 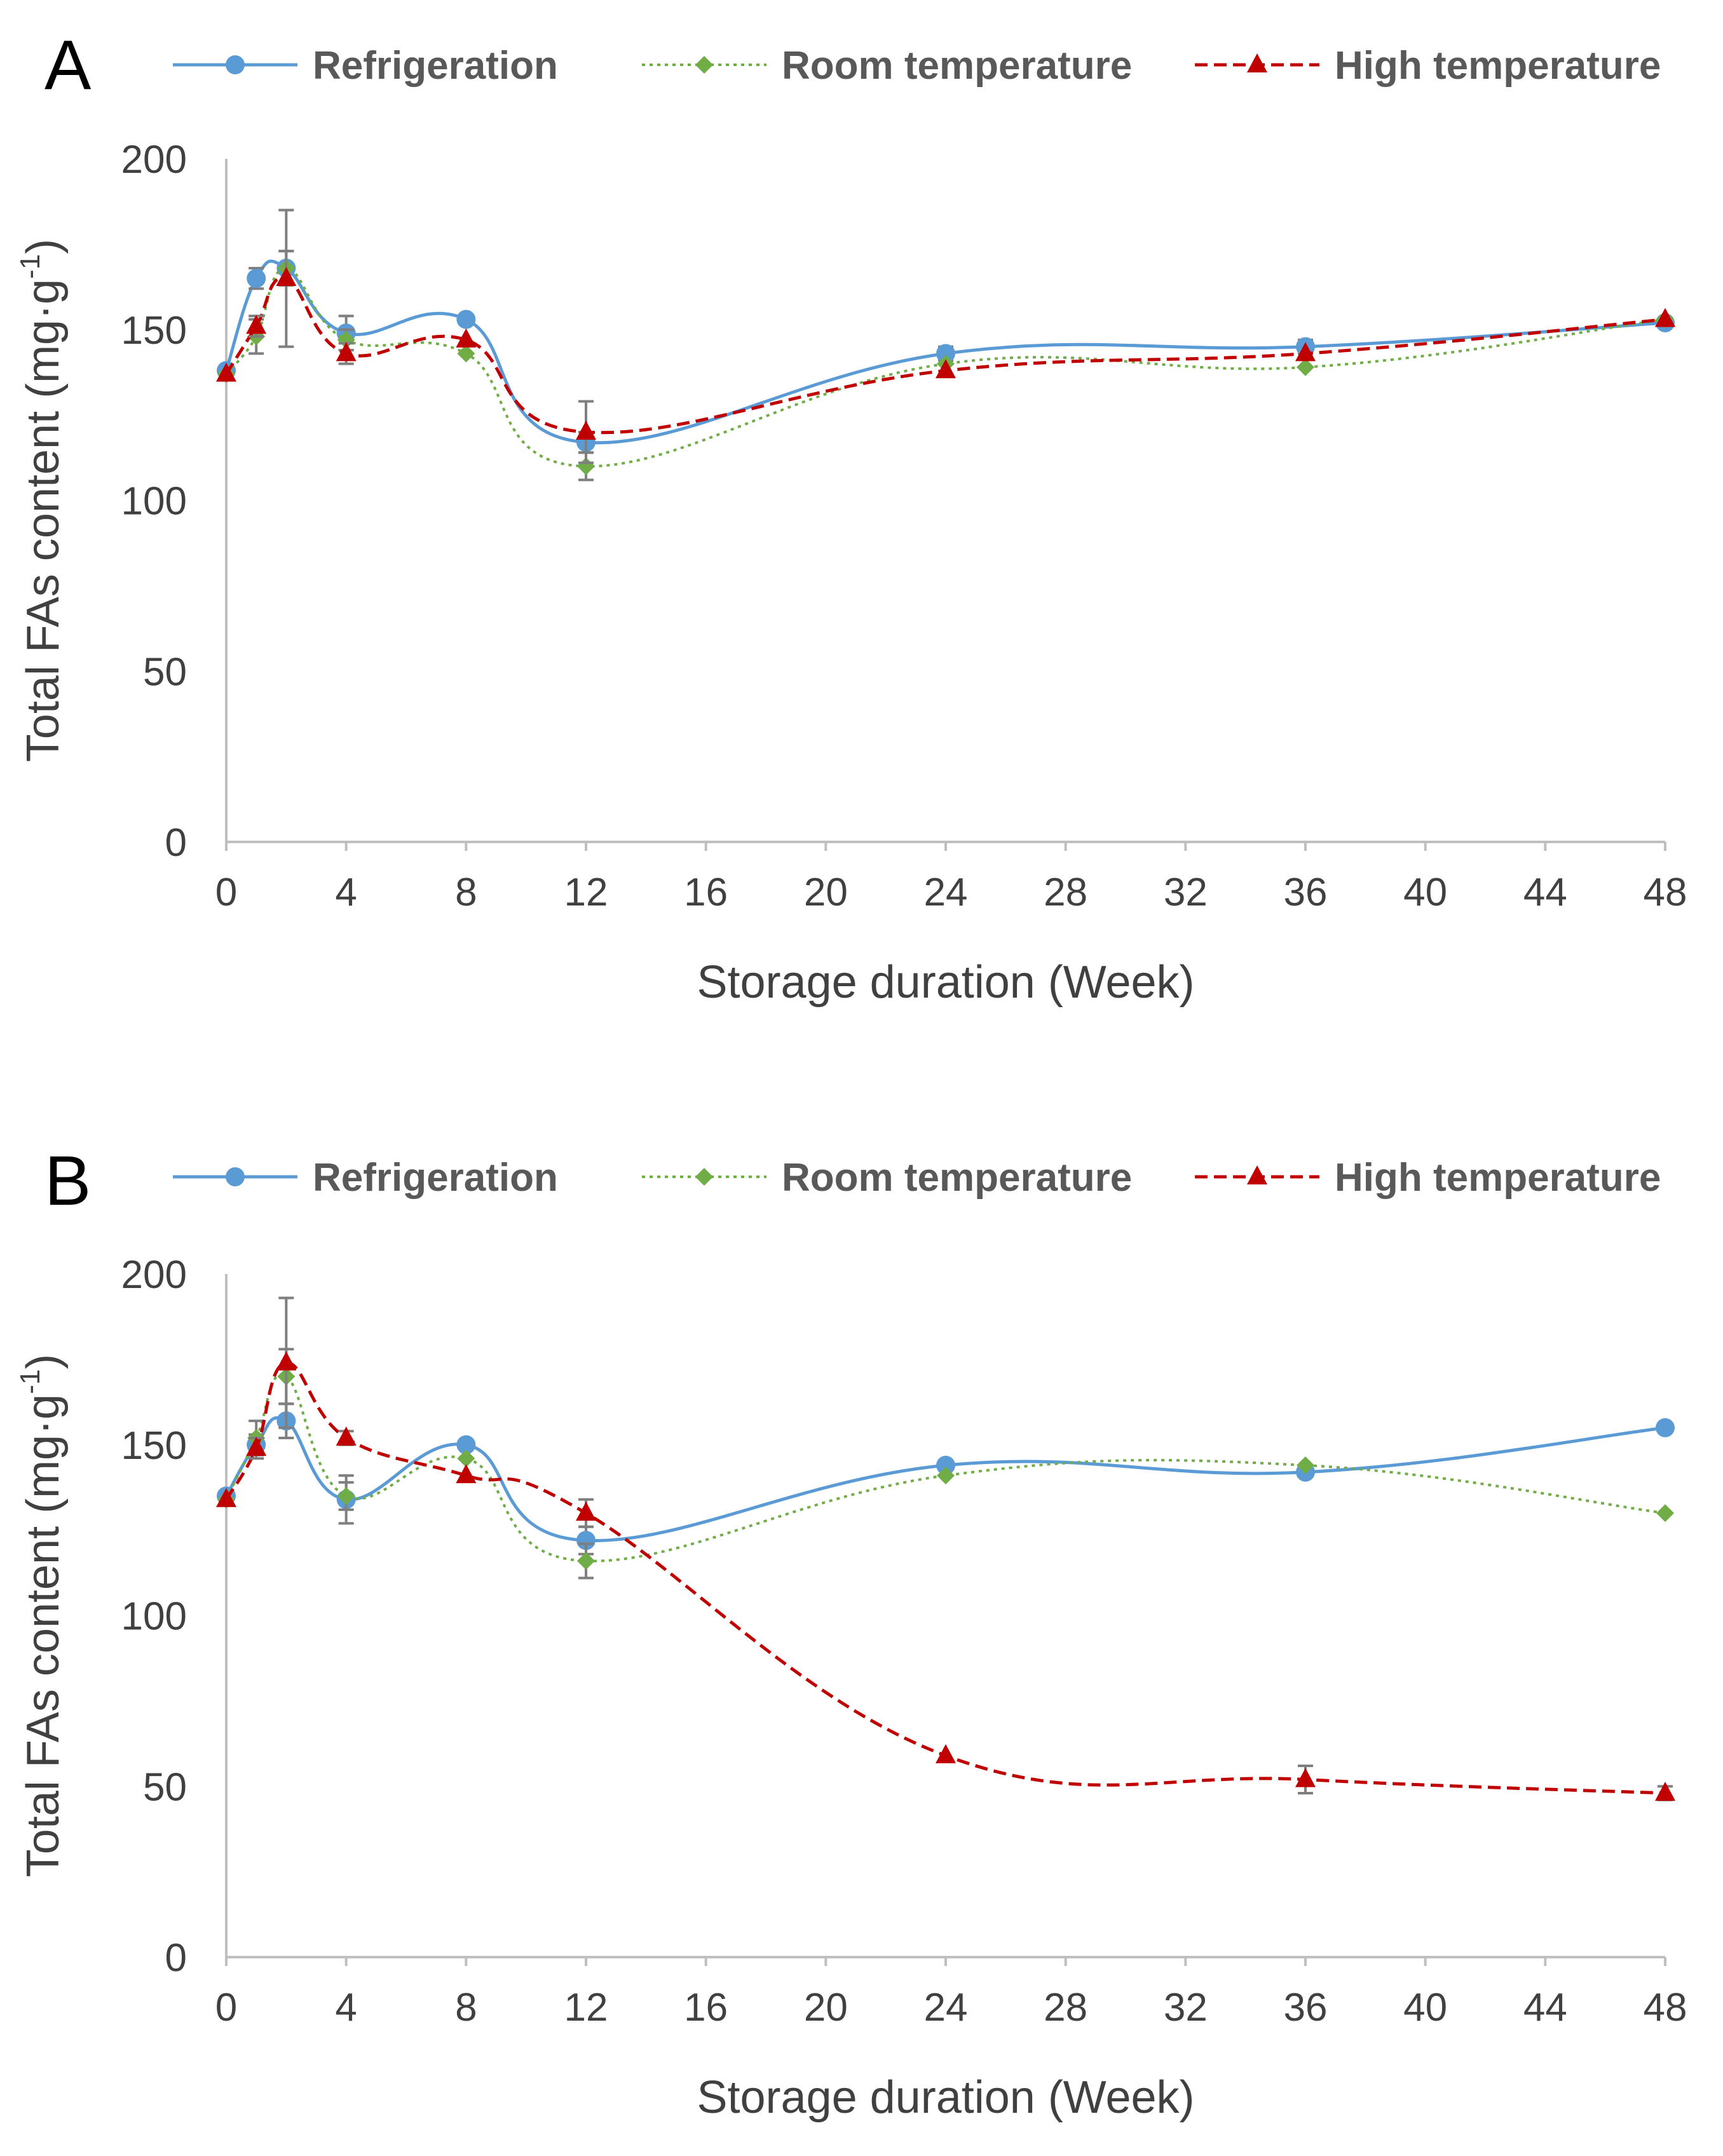 I want to click on legend-label: Refrigeration, so click(x=436, y=1178).